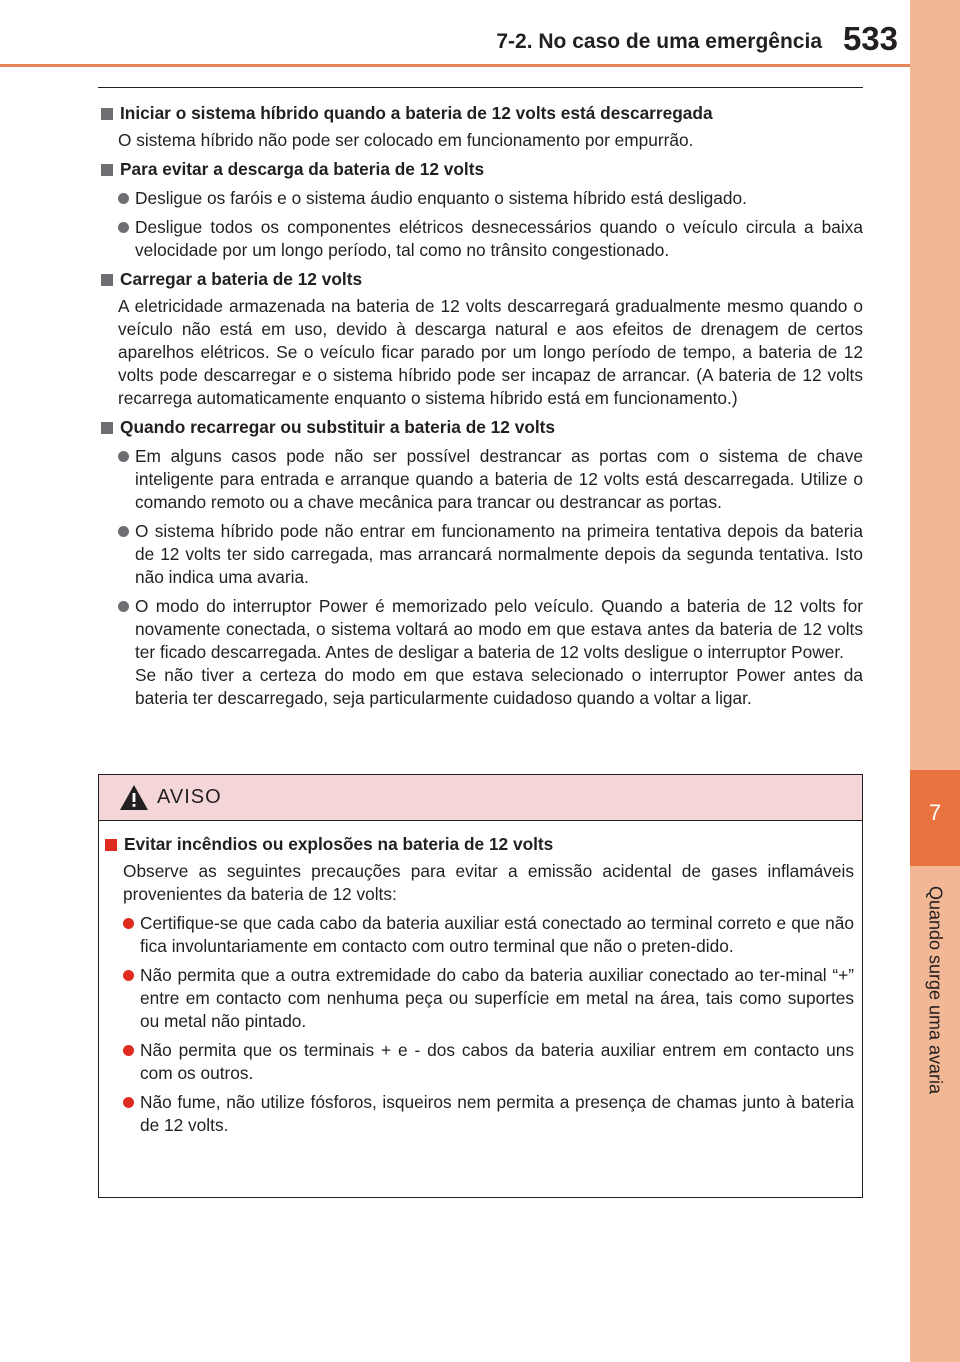 The height and width of the screenshot is (1362, 960). Describe the element at coordinates (935, 990) in the screenshot. I see `chapter-title: Quando surge uma avaria` at that location.